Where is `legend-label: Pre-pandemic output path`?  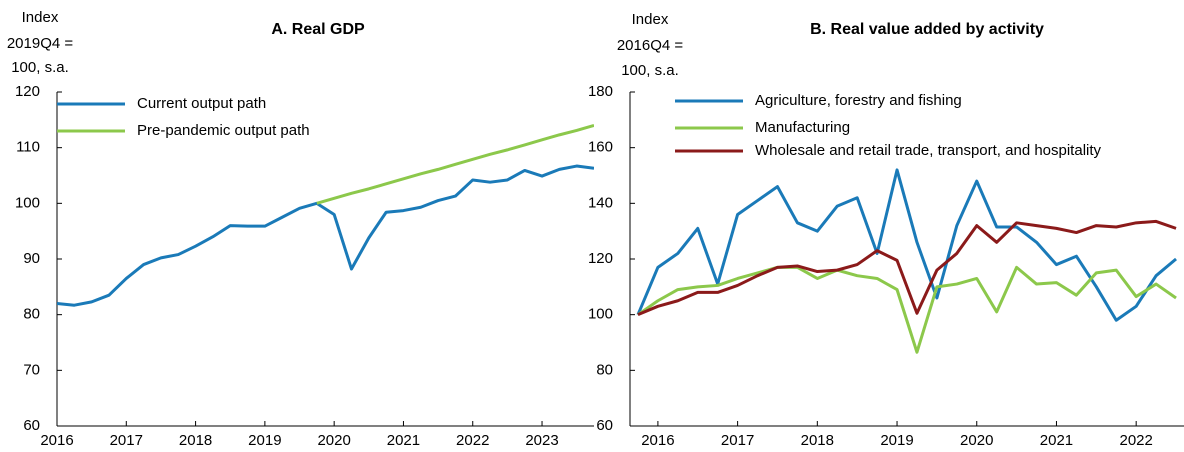
legend-label: Pre-pandemic output path is located at coordinates (223, 130).